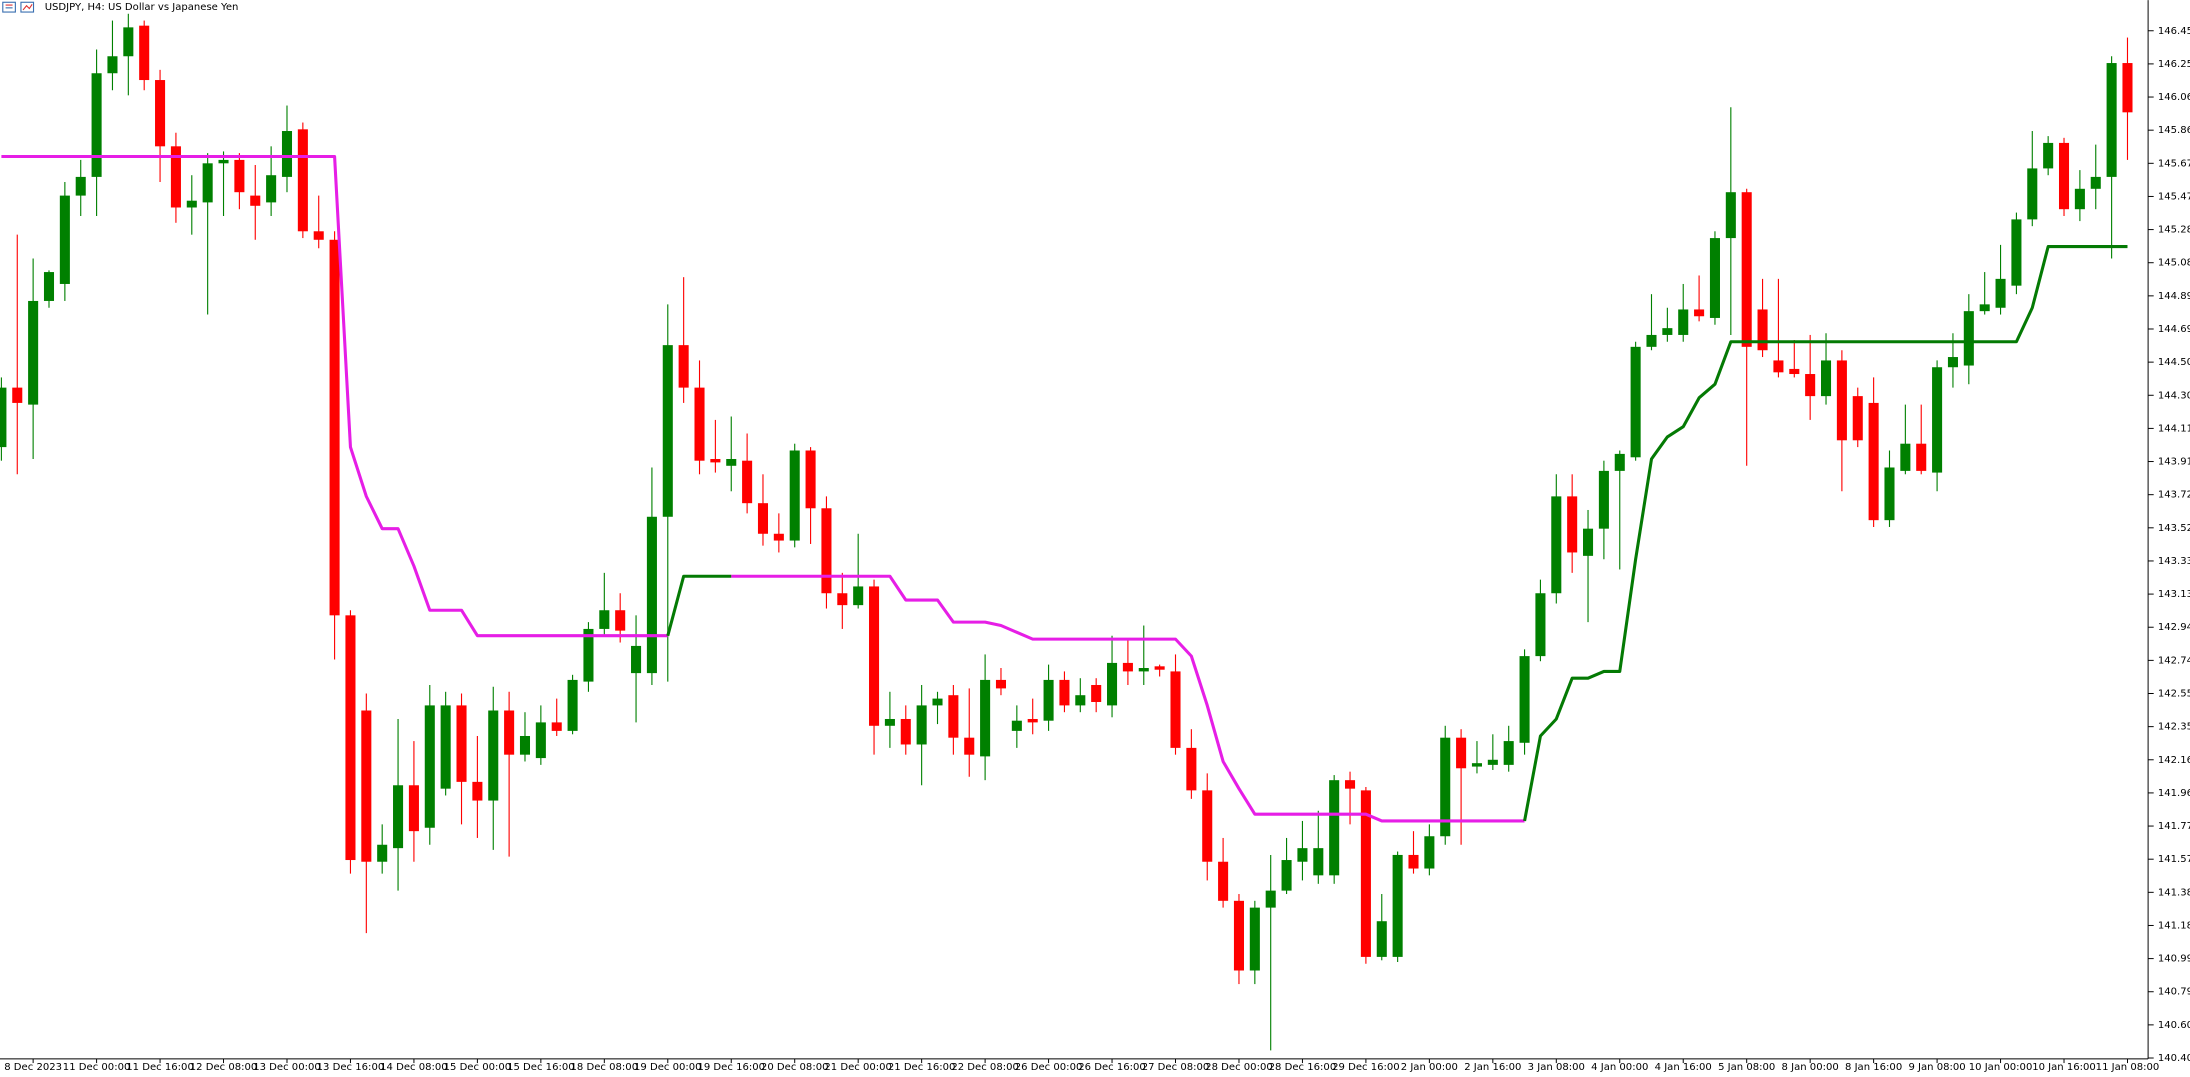 This screenshot has height=1077, width=2190. I want to click on y-tick-label: 143.525, so click(2174, 528).